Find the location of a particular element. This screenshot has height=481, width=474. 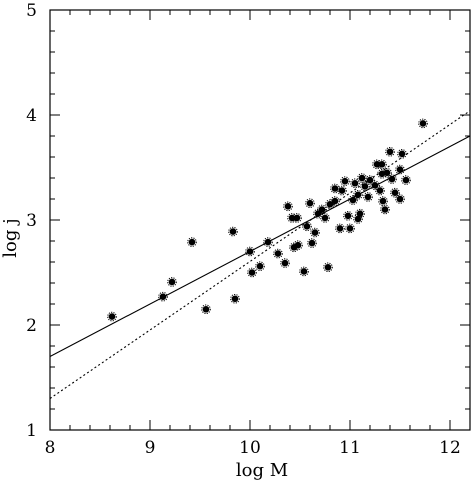

y-axis-label: log j is located at coordinates (10, 237).